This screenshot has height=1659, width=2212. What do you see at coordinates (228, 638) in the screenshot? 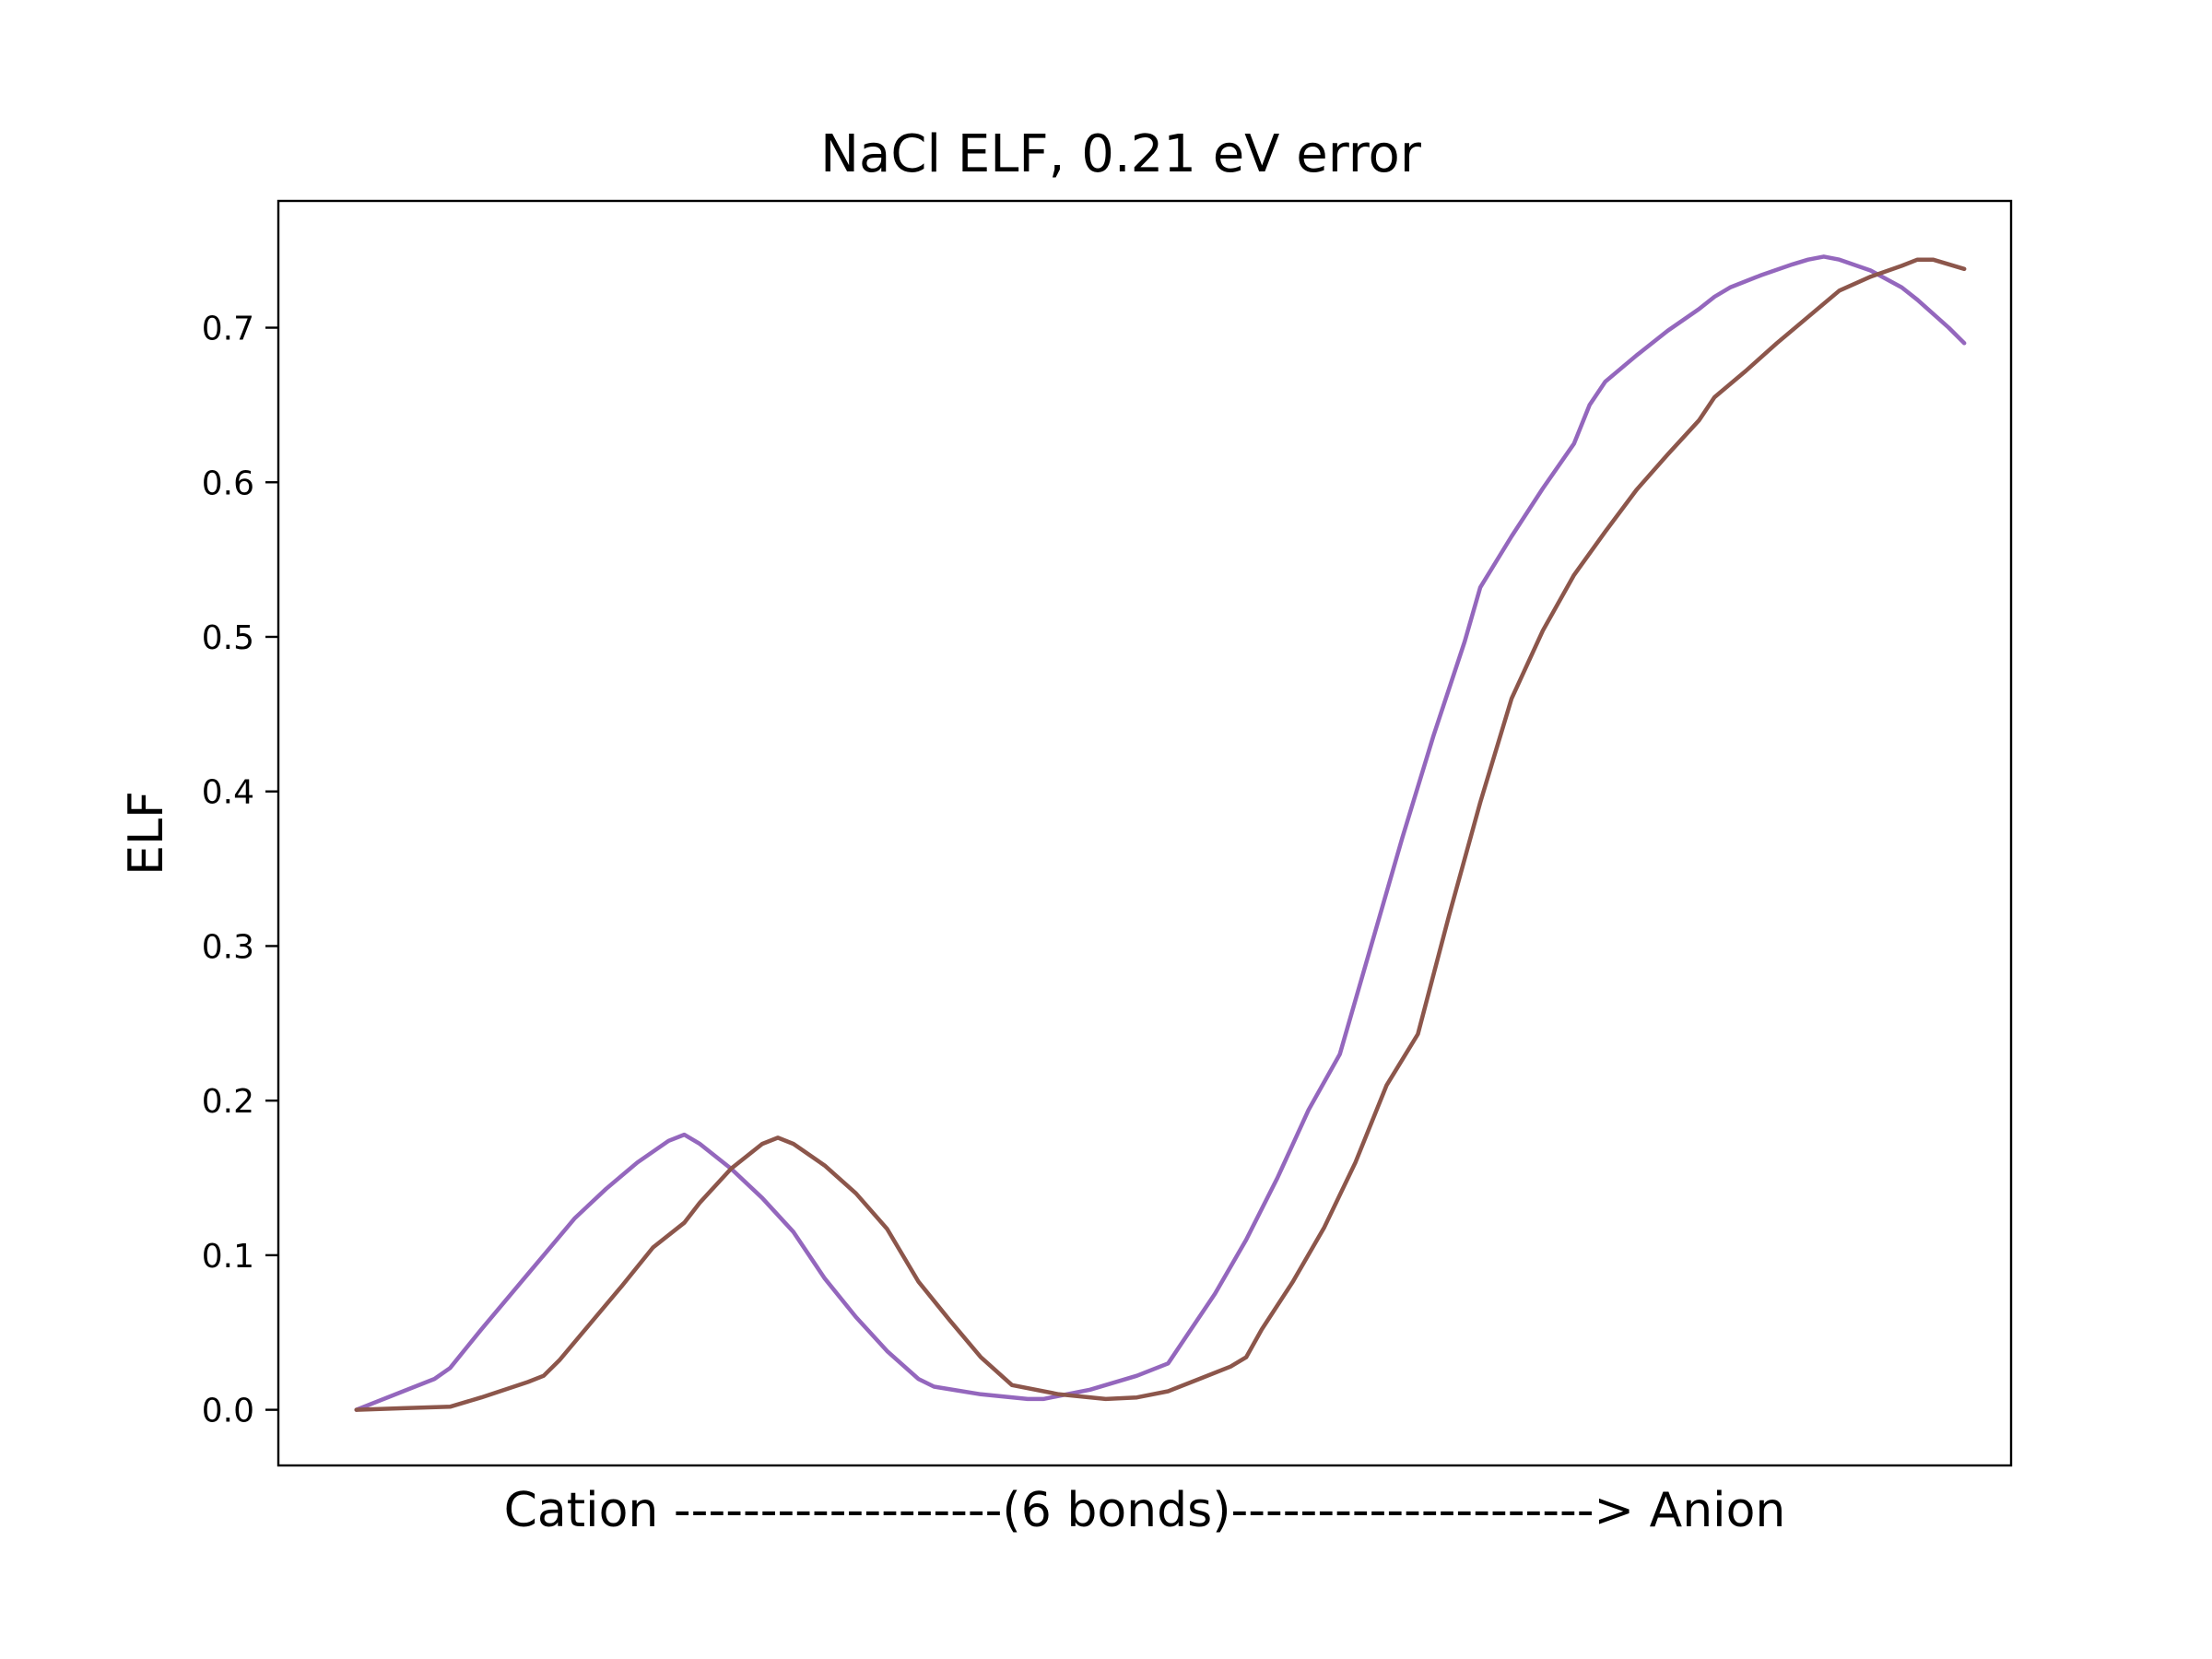
I see `y-tick-label: 0.5` at bounding box center [228, 638].